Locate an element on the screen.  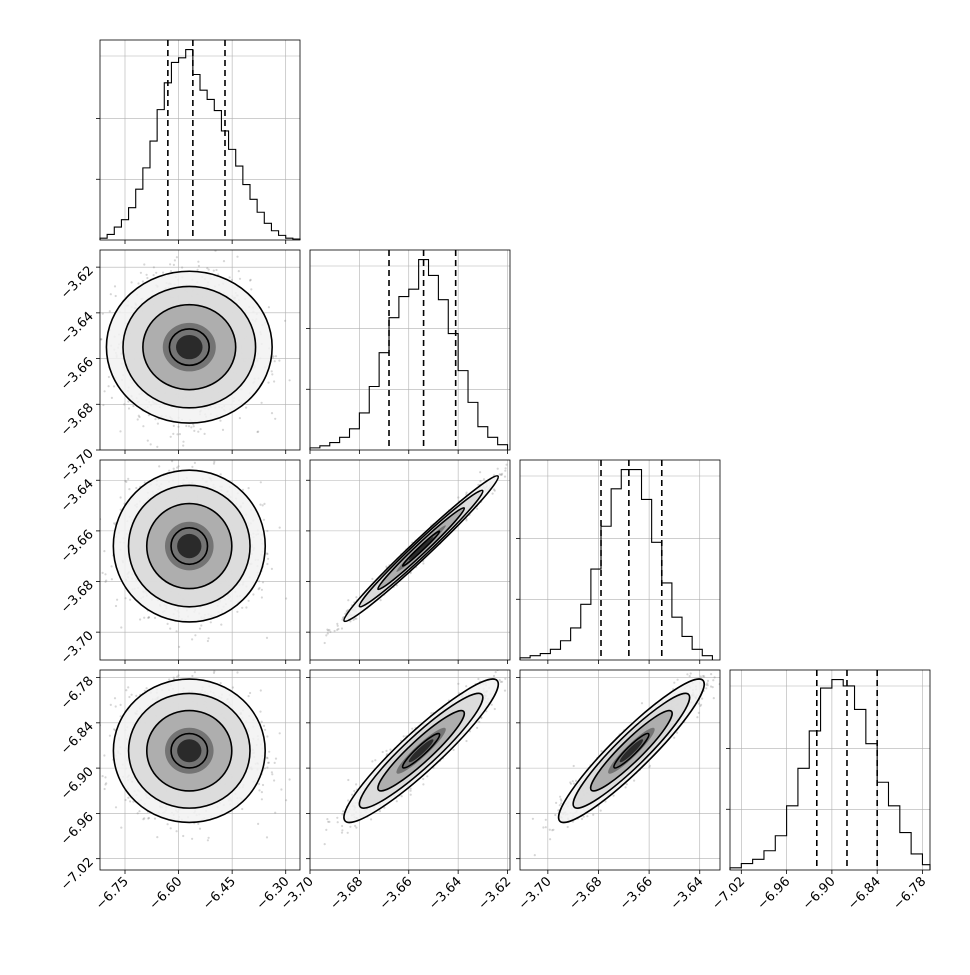
x-tick-label: −7.02 is located at coordinates (728, 893).